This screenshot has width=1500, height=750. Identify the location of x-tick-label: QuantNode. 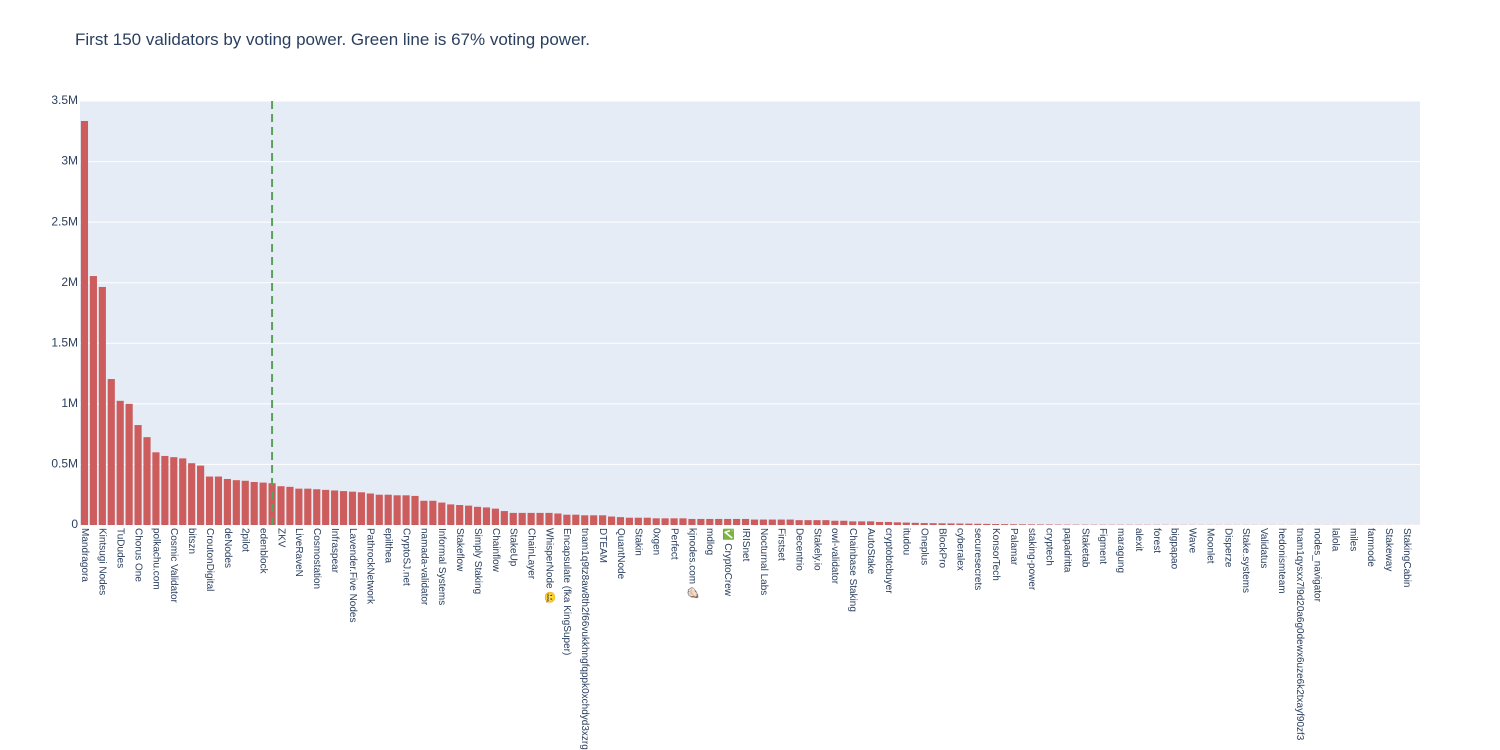
(620, 554).